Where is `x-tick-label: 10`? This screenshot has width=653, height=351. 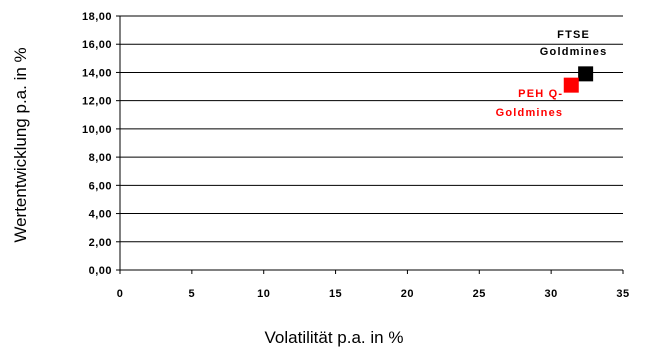 x-tick-label: 10 is located at coordinates (263, 294).